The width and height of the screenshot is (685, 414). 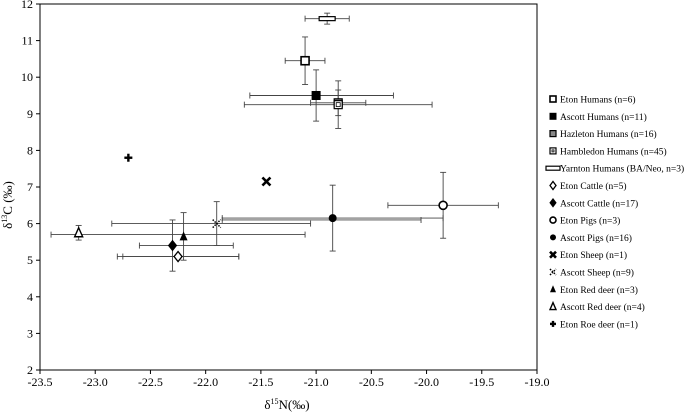 What do you see at coordinates (426, 382) in the screenshot?
I see `x-tick-label: -20.0` at bounding box center [426, 382].